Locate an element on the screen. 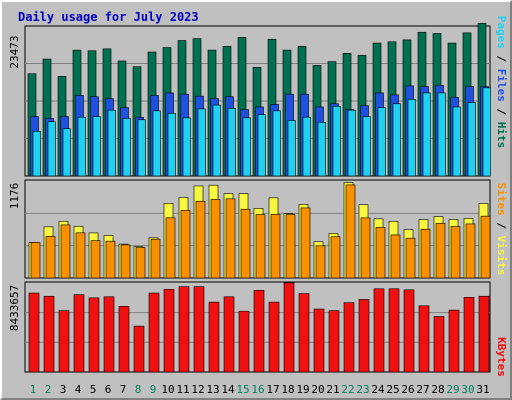 The height and width of the screenshot is (400, 512). chart-title: Daily usage for July 2023 is located at coordinates (108, 17).